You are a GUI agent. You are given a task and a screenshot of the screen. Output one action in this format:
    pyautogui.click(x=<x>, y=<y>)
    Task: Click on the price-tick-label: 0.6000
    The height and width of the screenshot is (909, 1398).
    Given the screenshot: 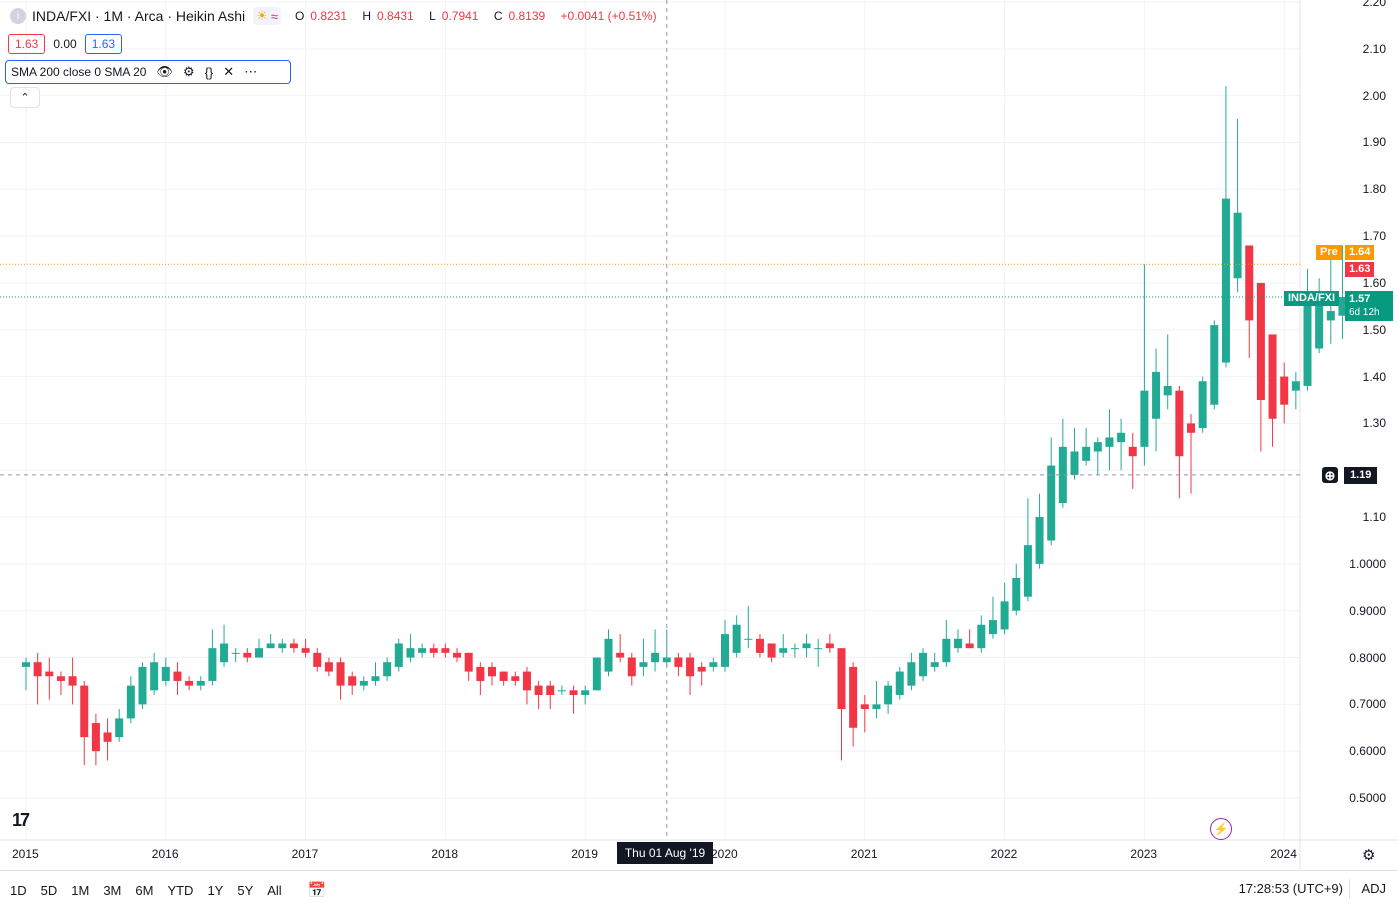 What is the action you would take?
    pyautogui.click(x=1367, y=751)
    